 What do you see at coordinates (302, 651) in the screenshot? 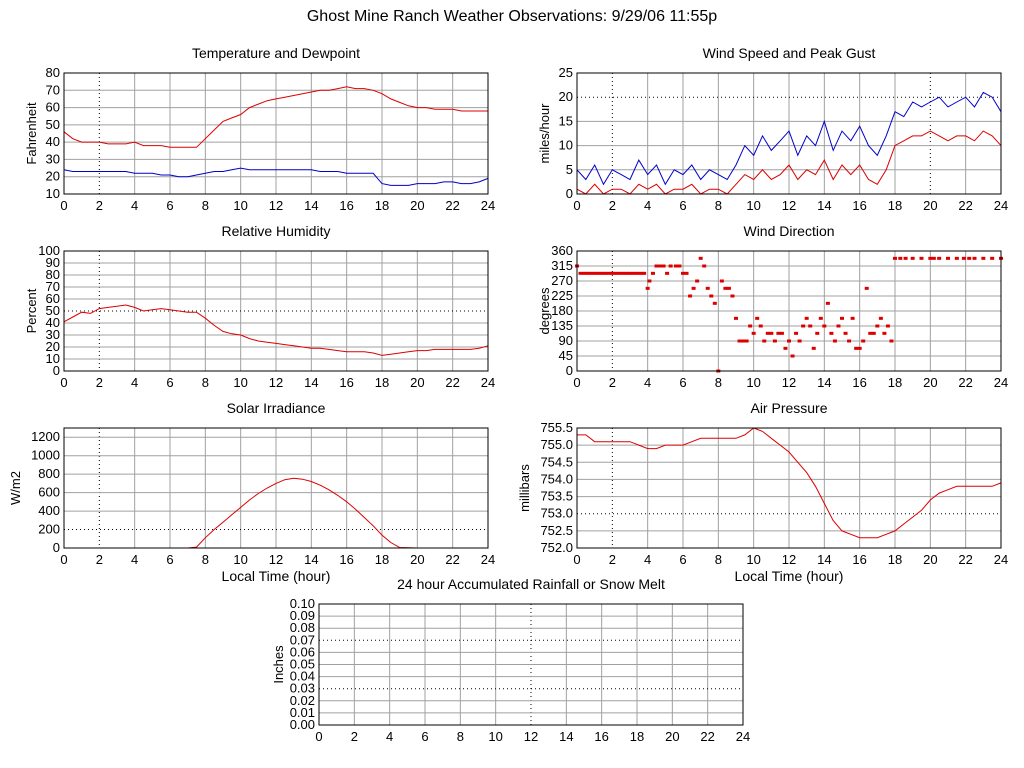
I see `y-tick-label: 0.06` at bounding box center [302, 651].